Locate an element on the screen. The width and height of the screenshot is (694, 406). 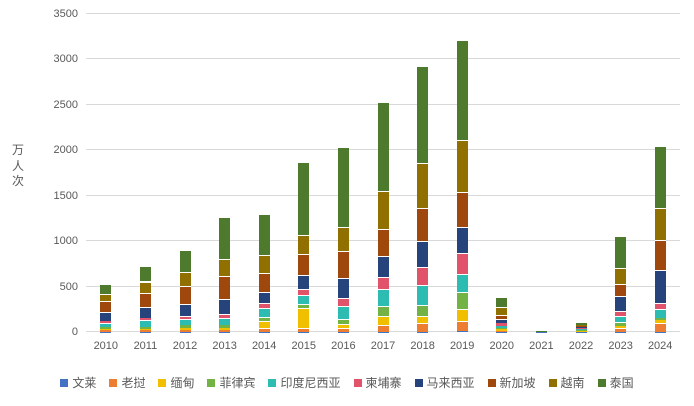
x-tick-label: 2011 is located at coordinates (145, 346).